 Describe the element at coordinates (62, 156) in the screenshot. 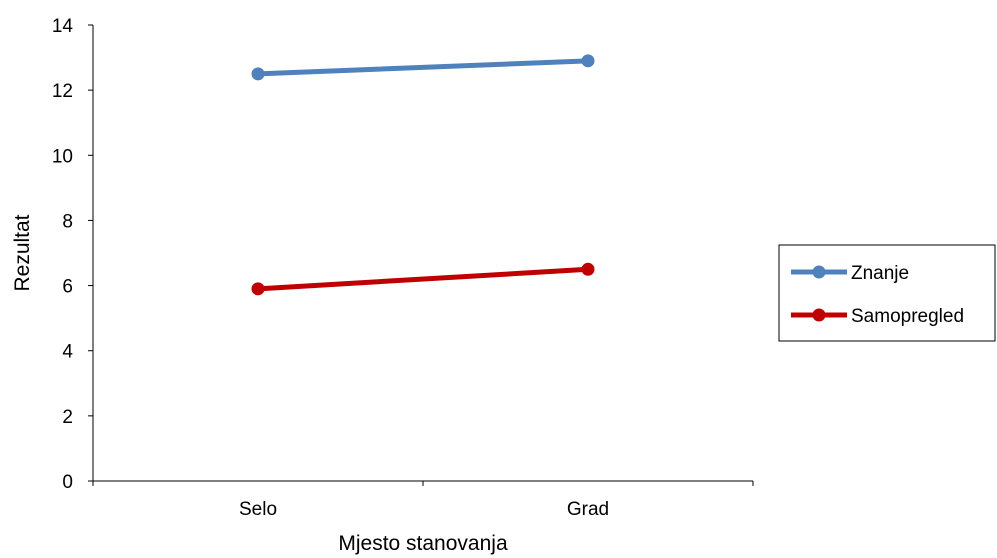

I see `y-tick-label: 10` at that location.